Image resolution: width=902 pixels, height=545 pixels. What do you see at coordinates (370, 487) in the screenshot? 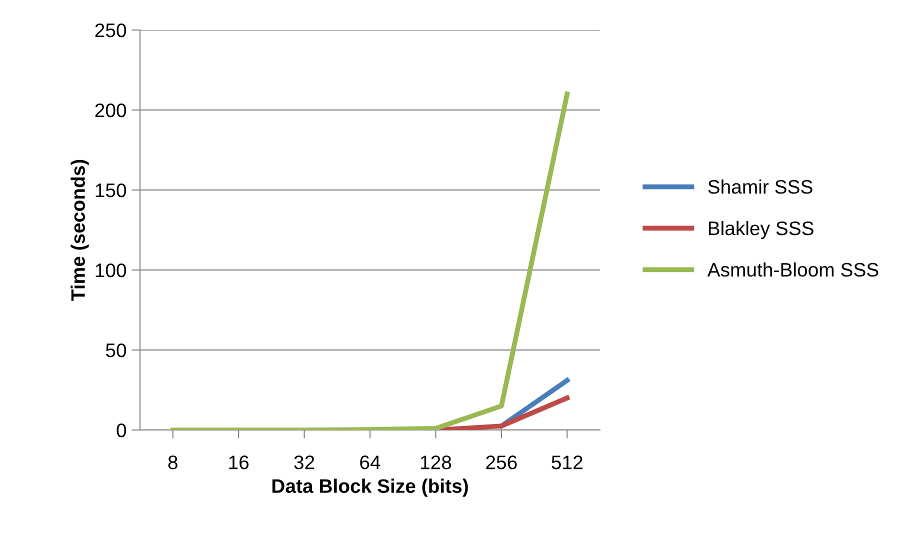
I see `x-axis-title: Data Block Size (bits)` at bounding box center [370, 487].